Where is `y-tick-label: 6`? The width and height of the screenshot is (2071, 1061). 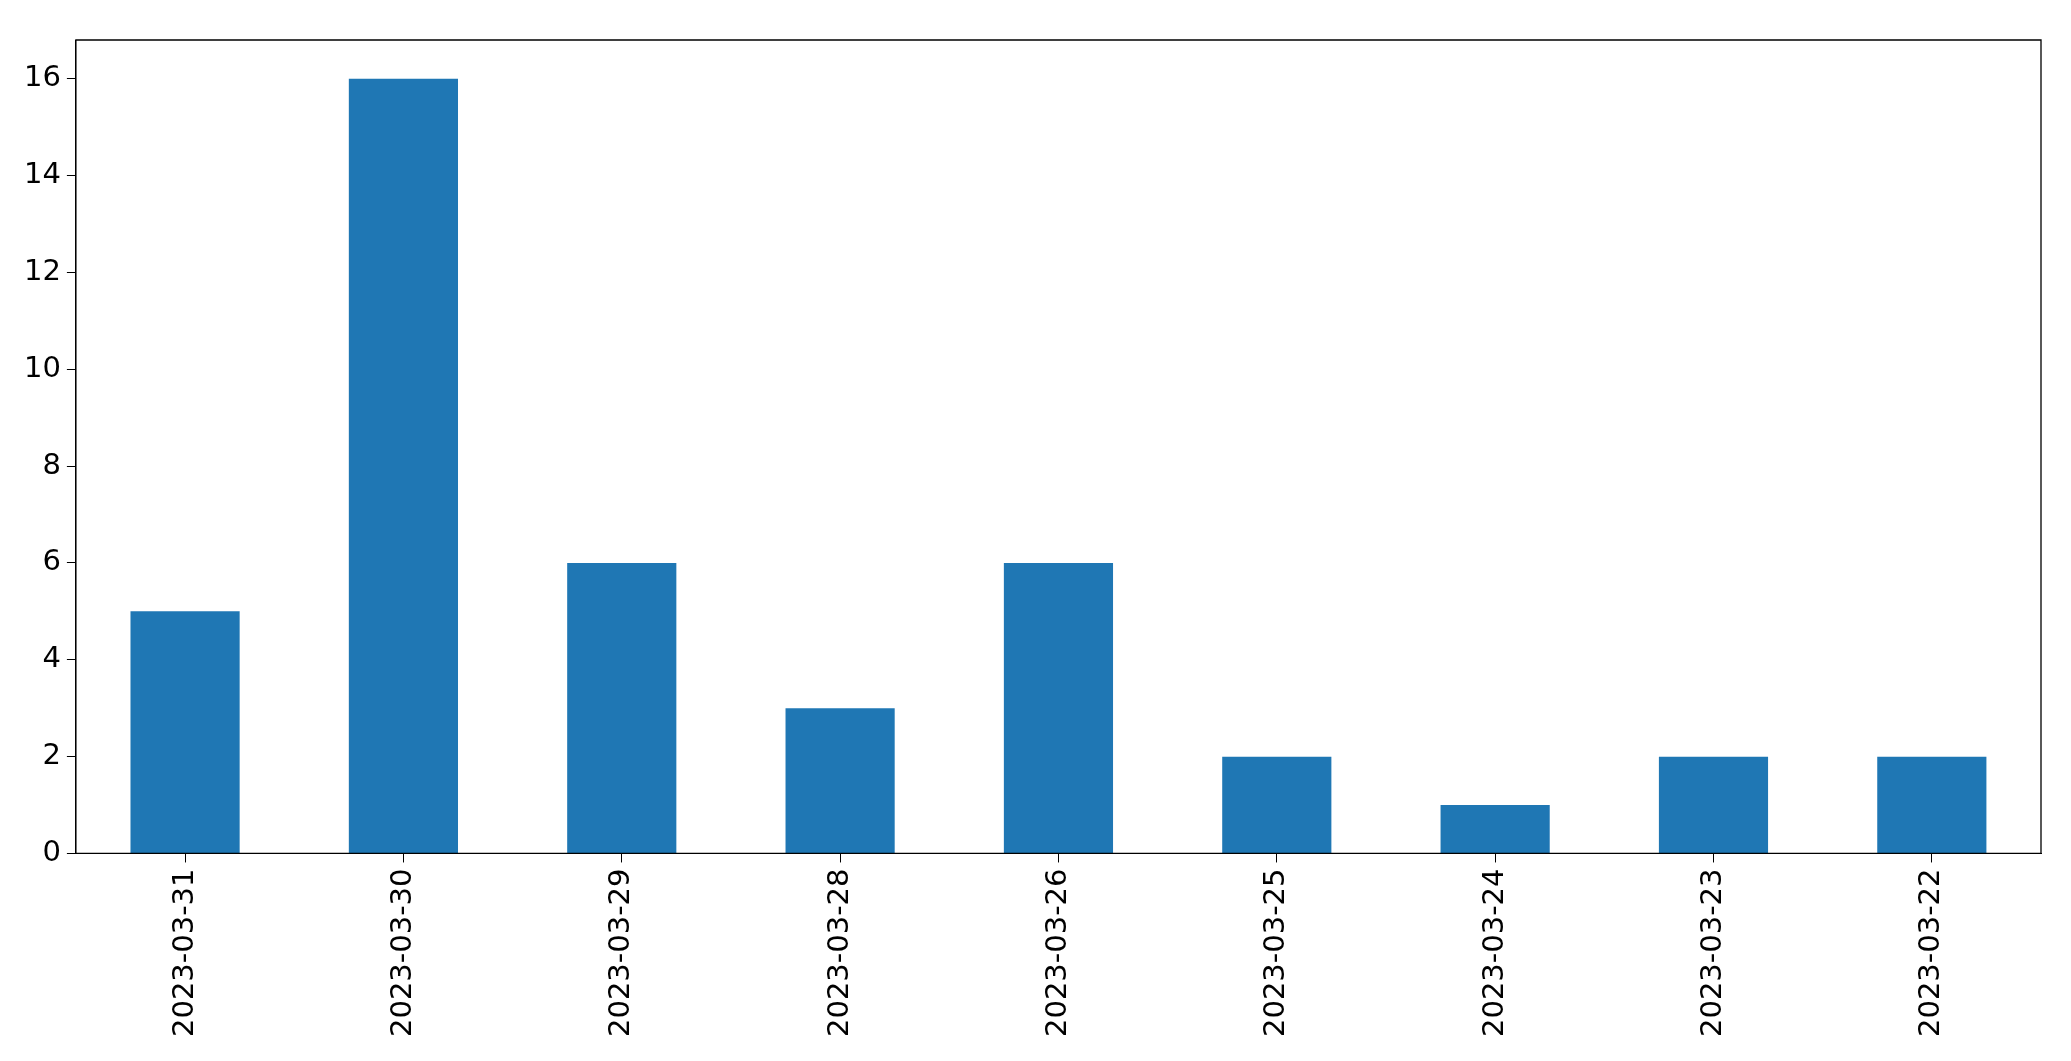 y-tick-label: 6 is located at coordinates (51, 560).